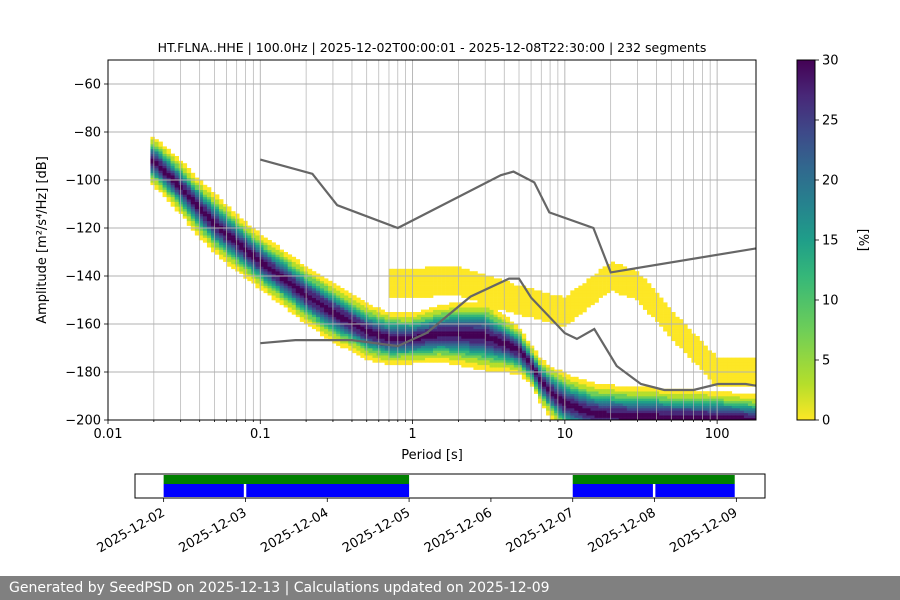 The width and height of the screenshot is (900, 600). I want to click on x-axis-label: Period [s], so click(432, 455).